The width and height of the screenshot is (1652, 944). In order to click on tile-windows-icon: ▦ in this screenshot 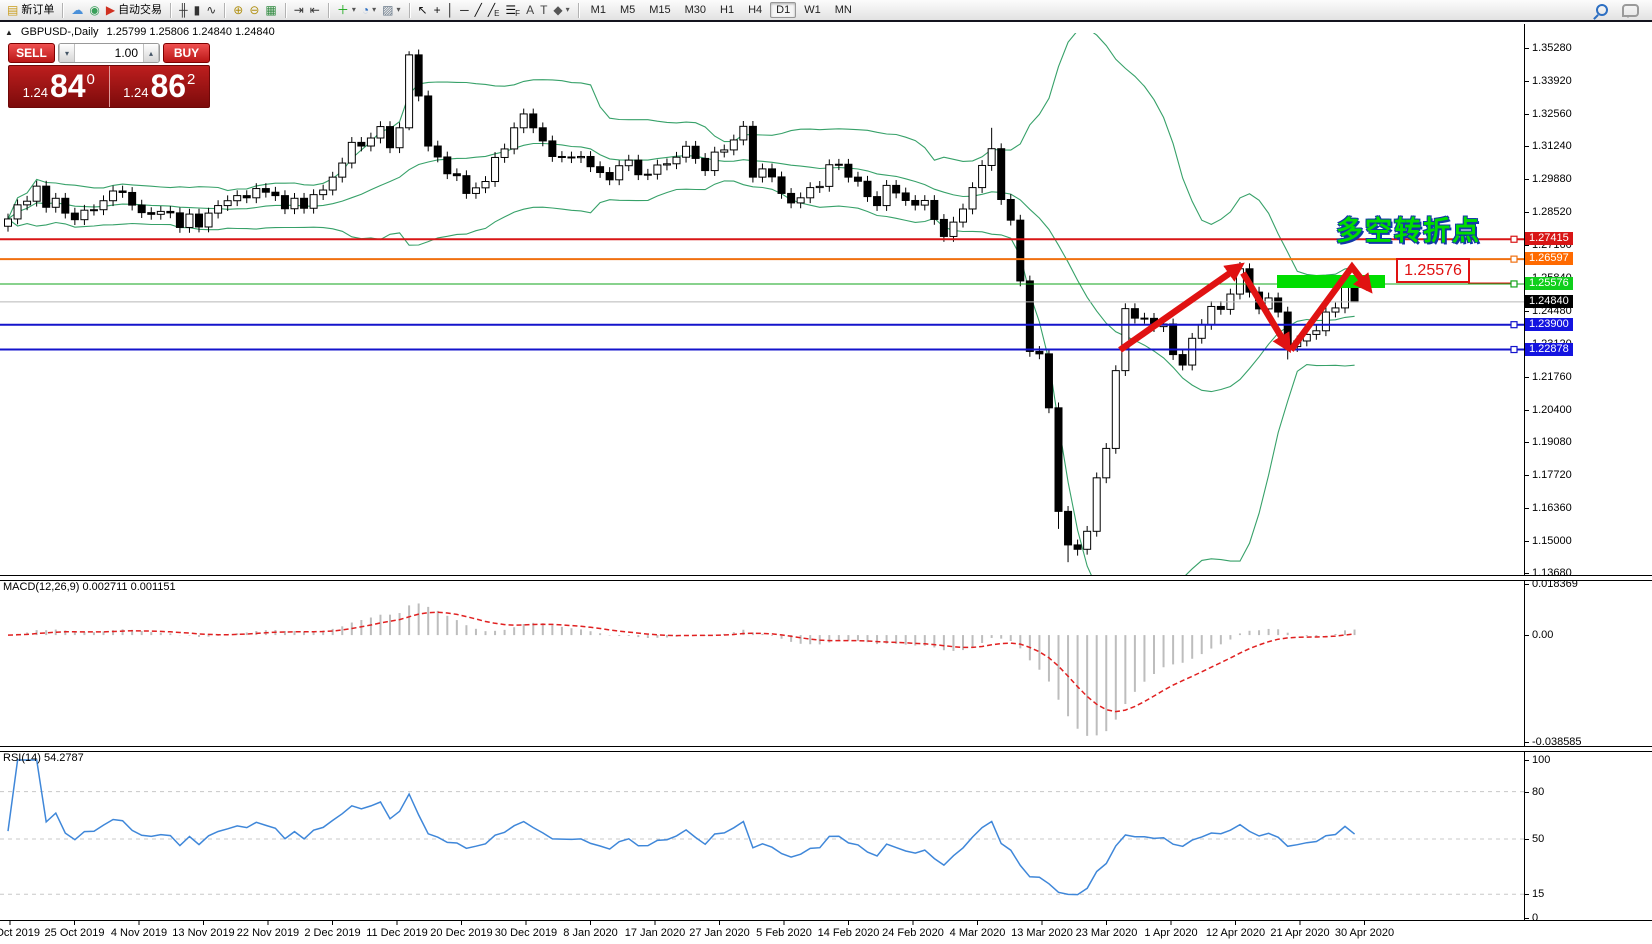, I will do `click(270, 10)`.